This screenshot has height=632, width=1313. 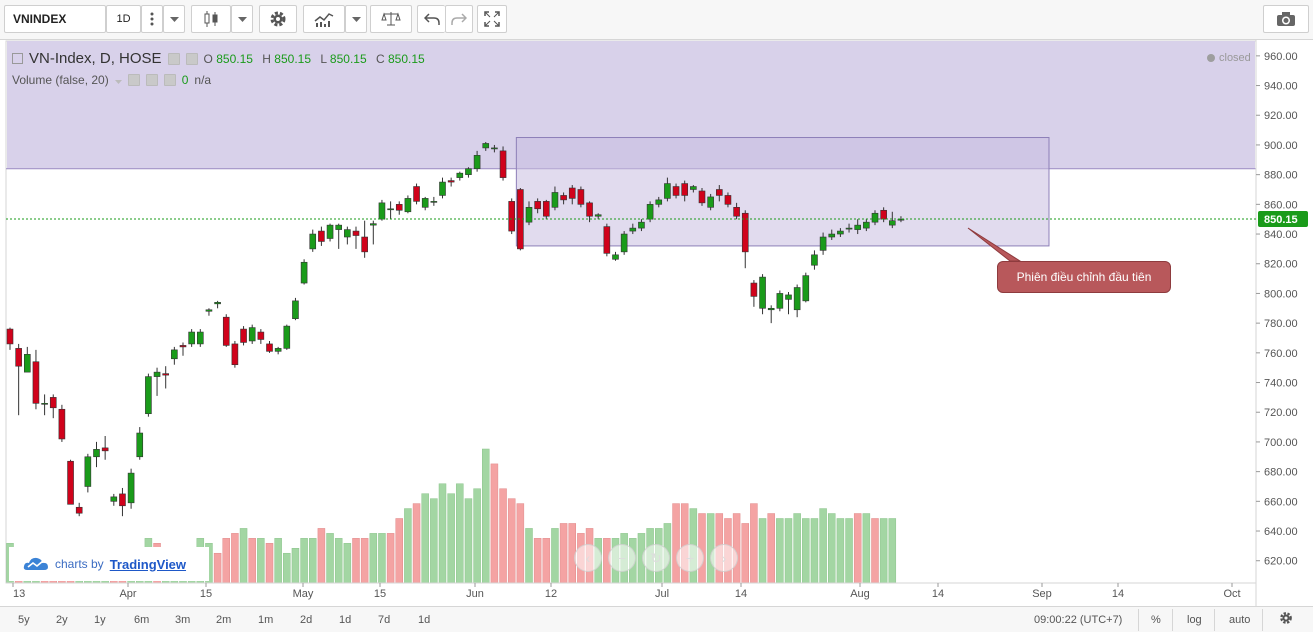 I want to click on settings-button, so click(x=278, y=19).